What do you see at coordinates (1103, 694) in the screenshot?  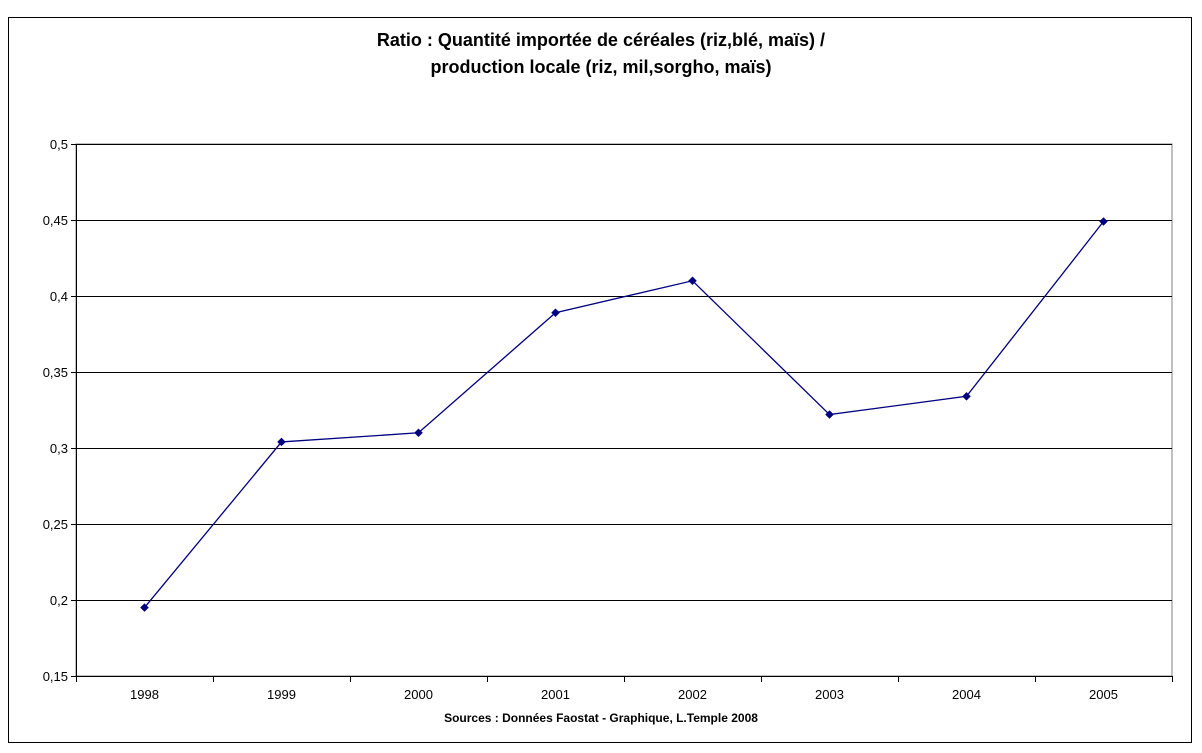 I see `x-tick-label: 2005` at bounding box center [1103, 694].